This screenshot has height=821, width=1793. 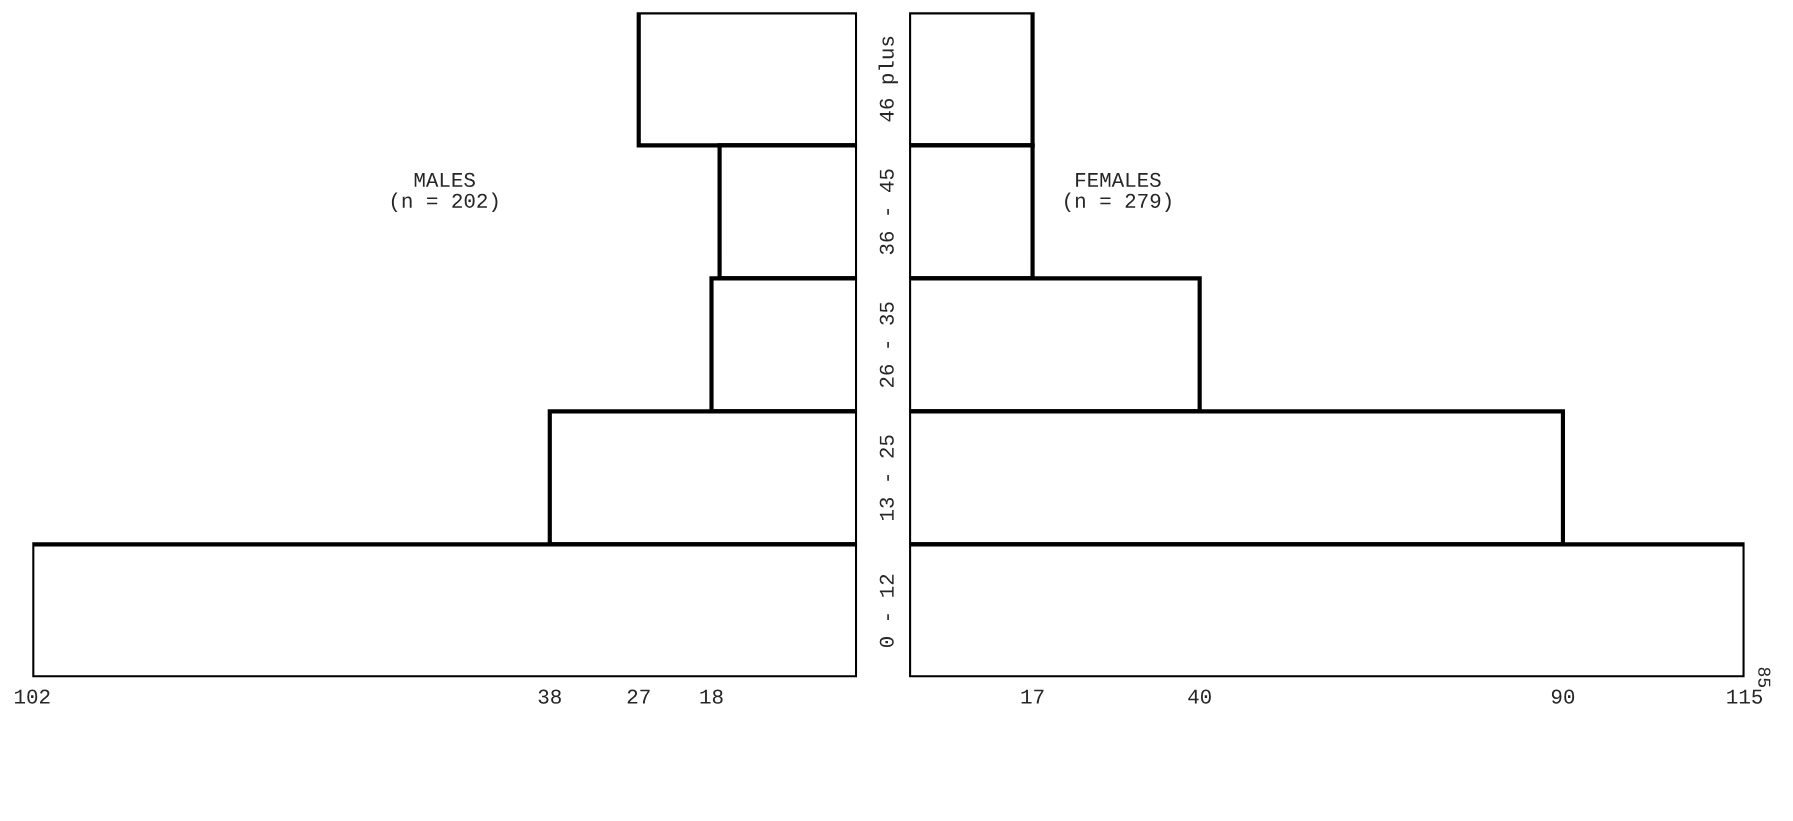 I want to click on annotation: FEMALES (n = 279), so click(x=1118, y=192).